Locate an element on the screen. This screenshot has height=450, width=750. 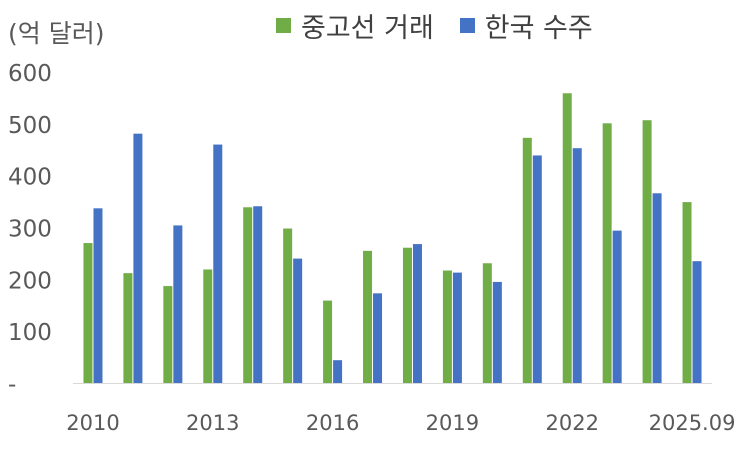
y-tick-label: 500 is located at coordinates (30, 126).